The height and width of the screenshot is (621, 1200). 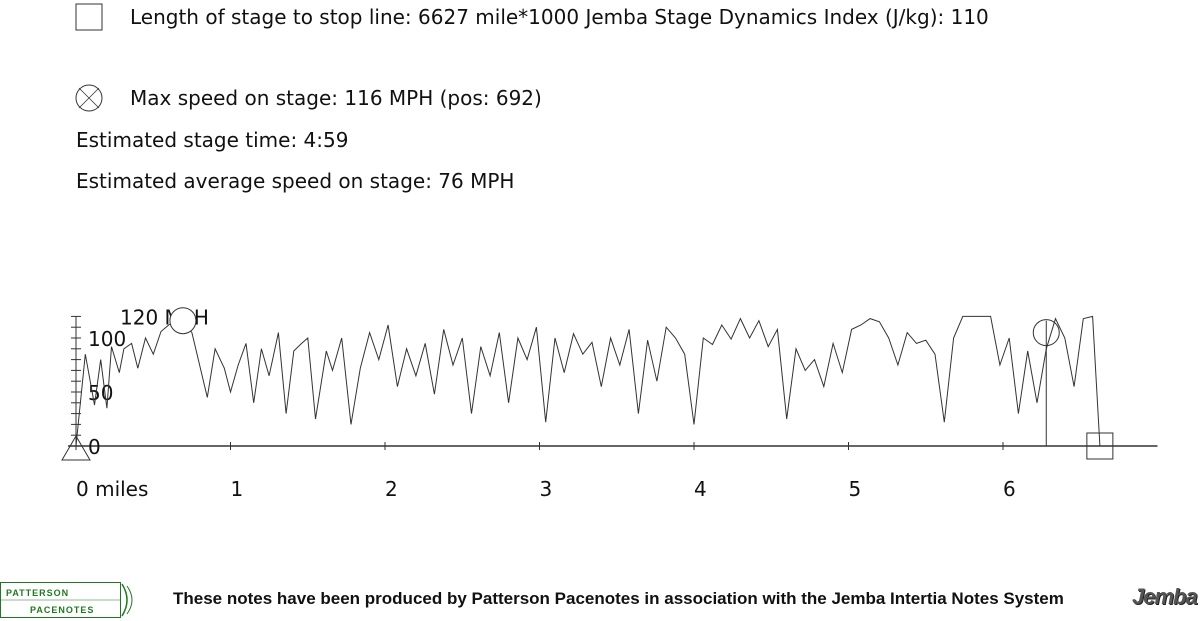 I want to click on square-marker-icon, so click(x=89, y=17).